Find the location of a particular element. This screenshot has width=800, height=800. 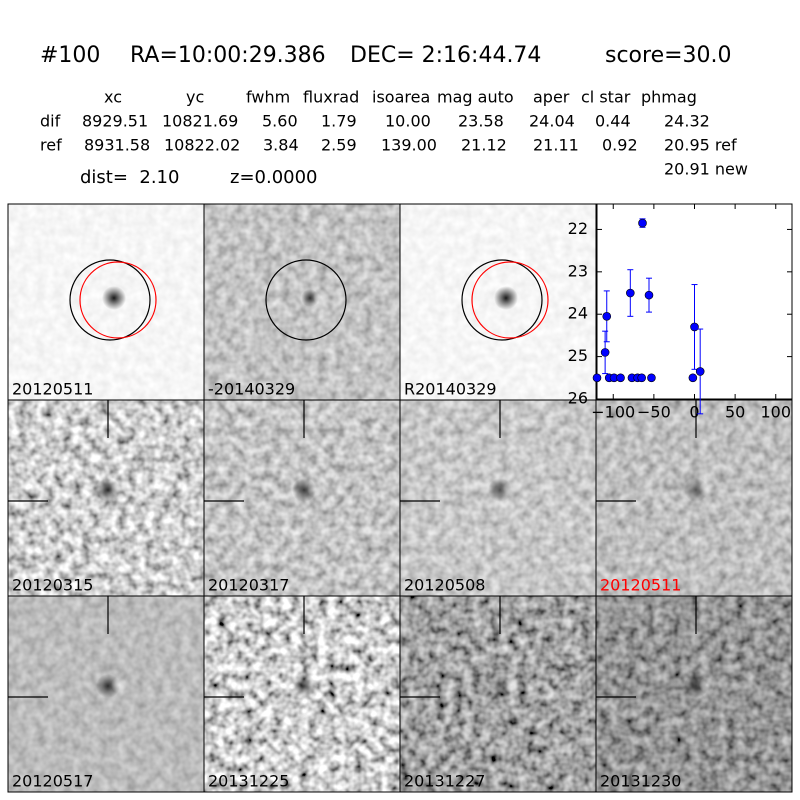

column-header: phmag is located at coordinates (669, 97).